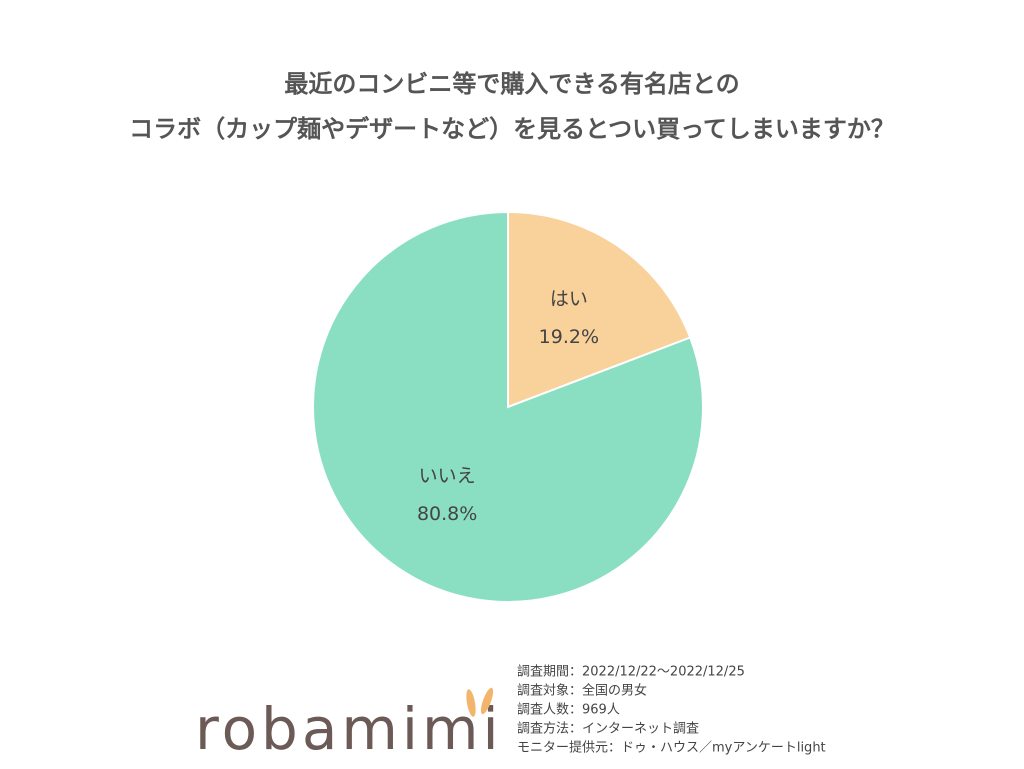 The image size is (1024, 769). I want to click on survey-note: 調査対象：全国の男女, so click(582, 691).